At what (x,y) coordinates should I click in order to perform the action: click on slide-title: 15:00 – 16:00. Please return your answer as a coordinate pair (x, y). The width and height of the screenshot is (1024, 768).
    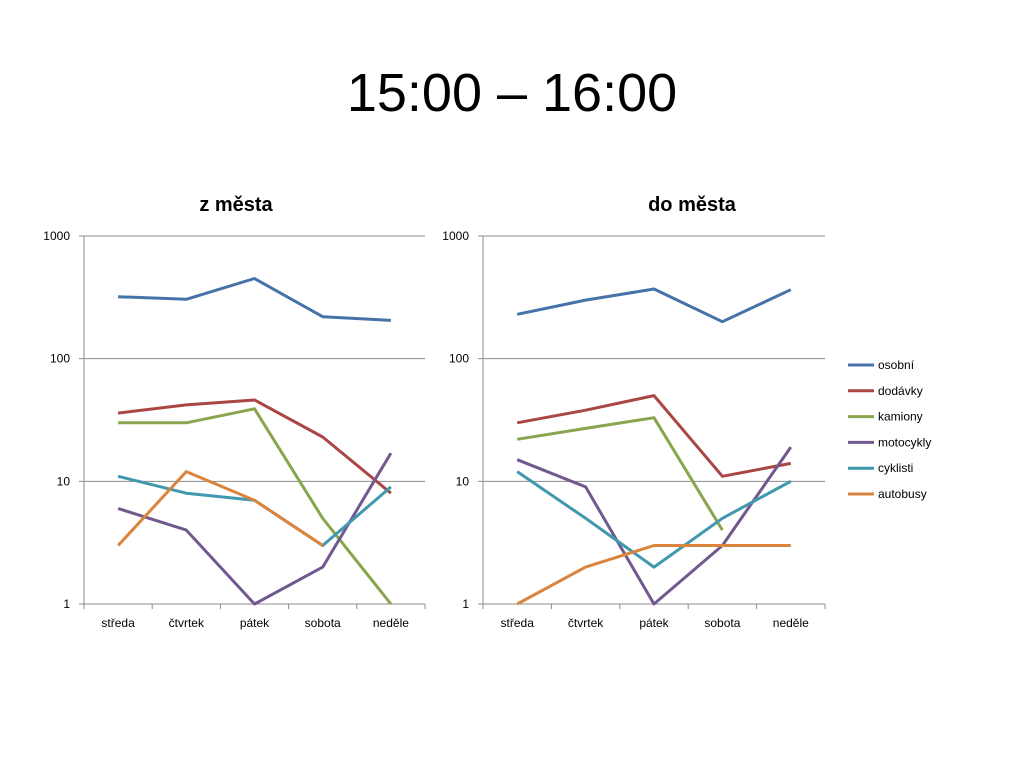
    Looking at the image, I should click on (512, 93).